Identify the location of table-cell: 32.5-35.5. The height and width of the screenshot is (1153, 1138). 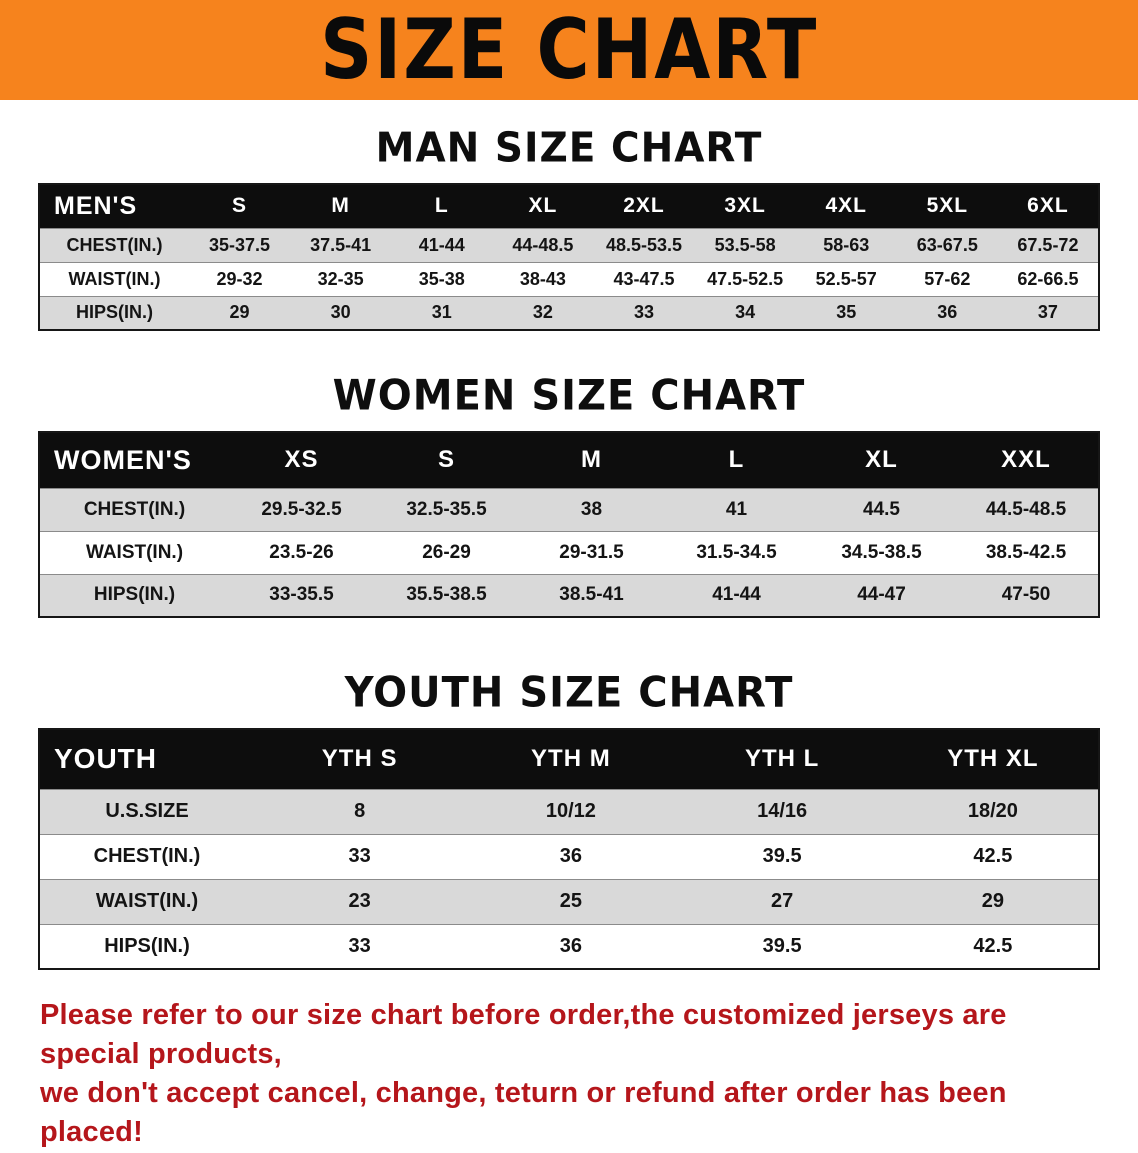
(446, 509).